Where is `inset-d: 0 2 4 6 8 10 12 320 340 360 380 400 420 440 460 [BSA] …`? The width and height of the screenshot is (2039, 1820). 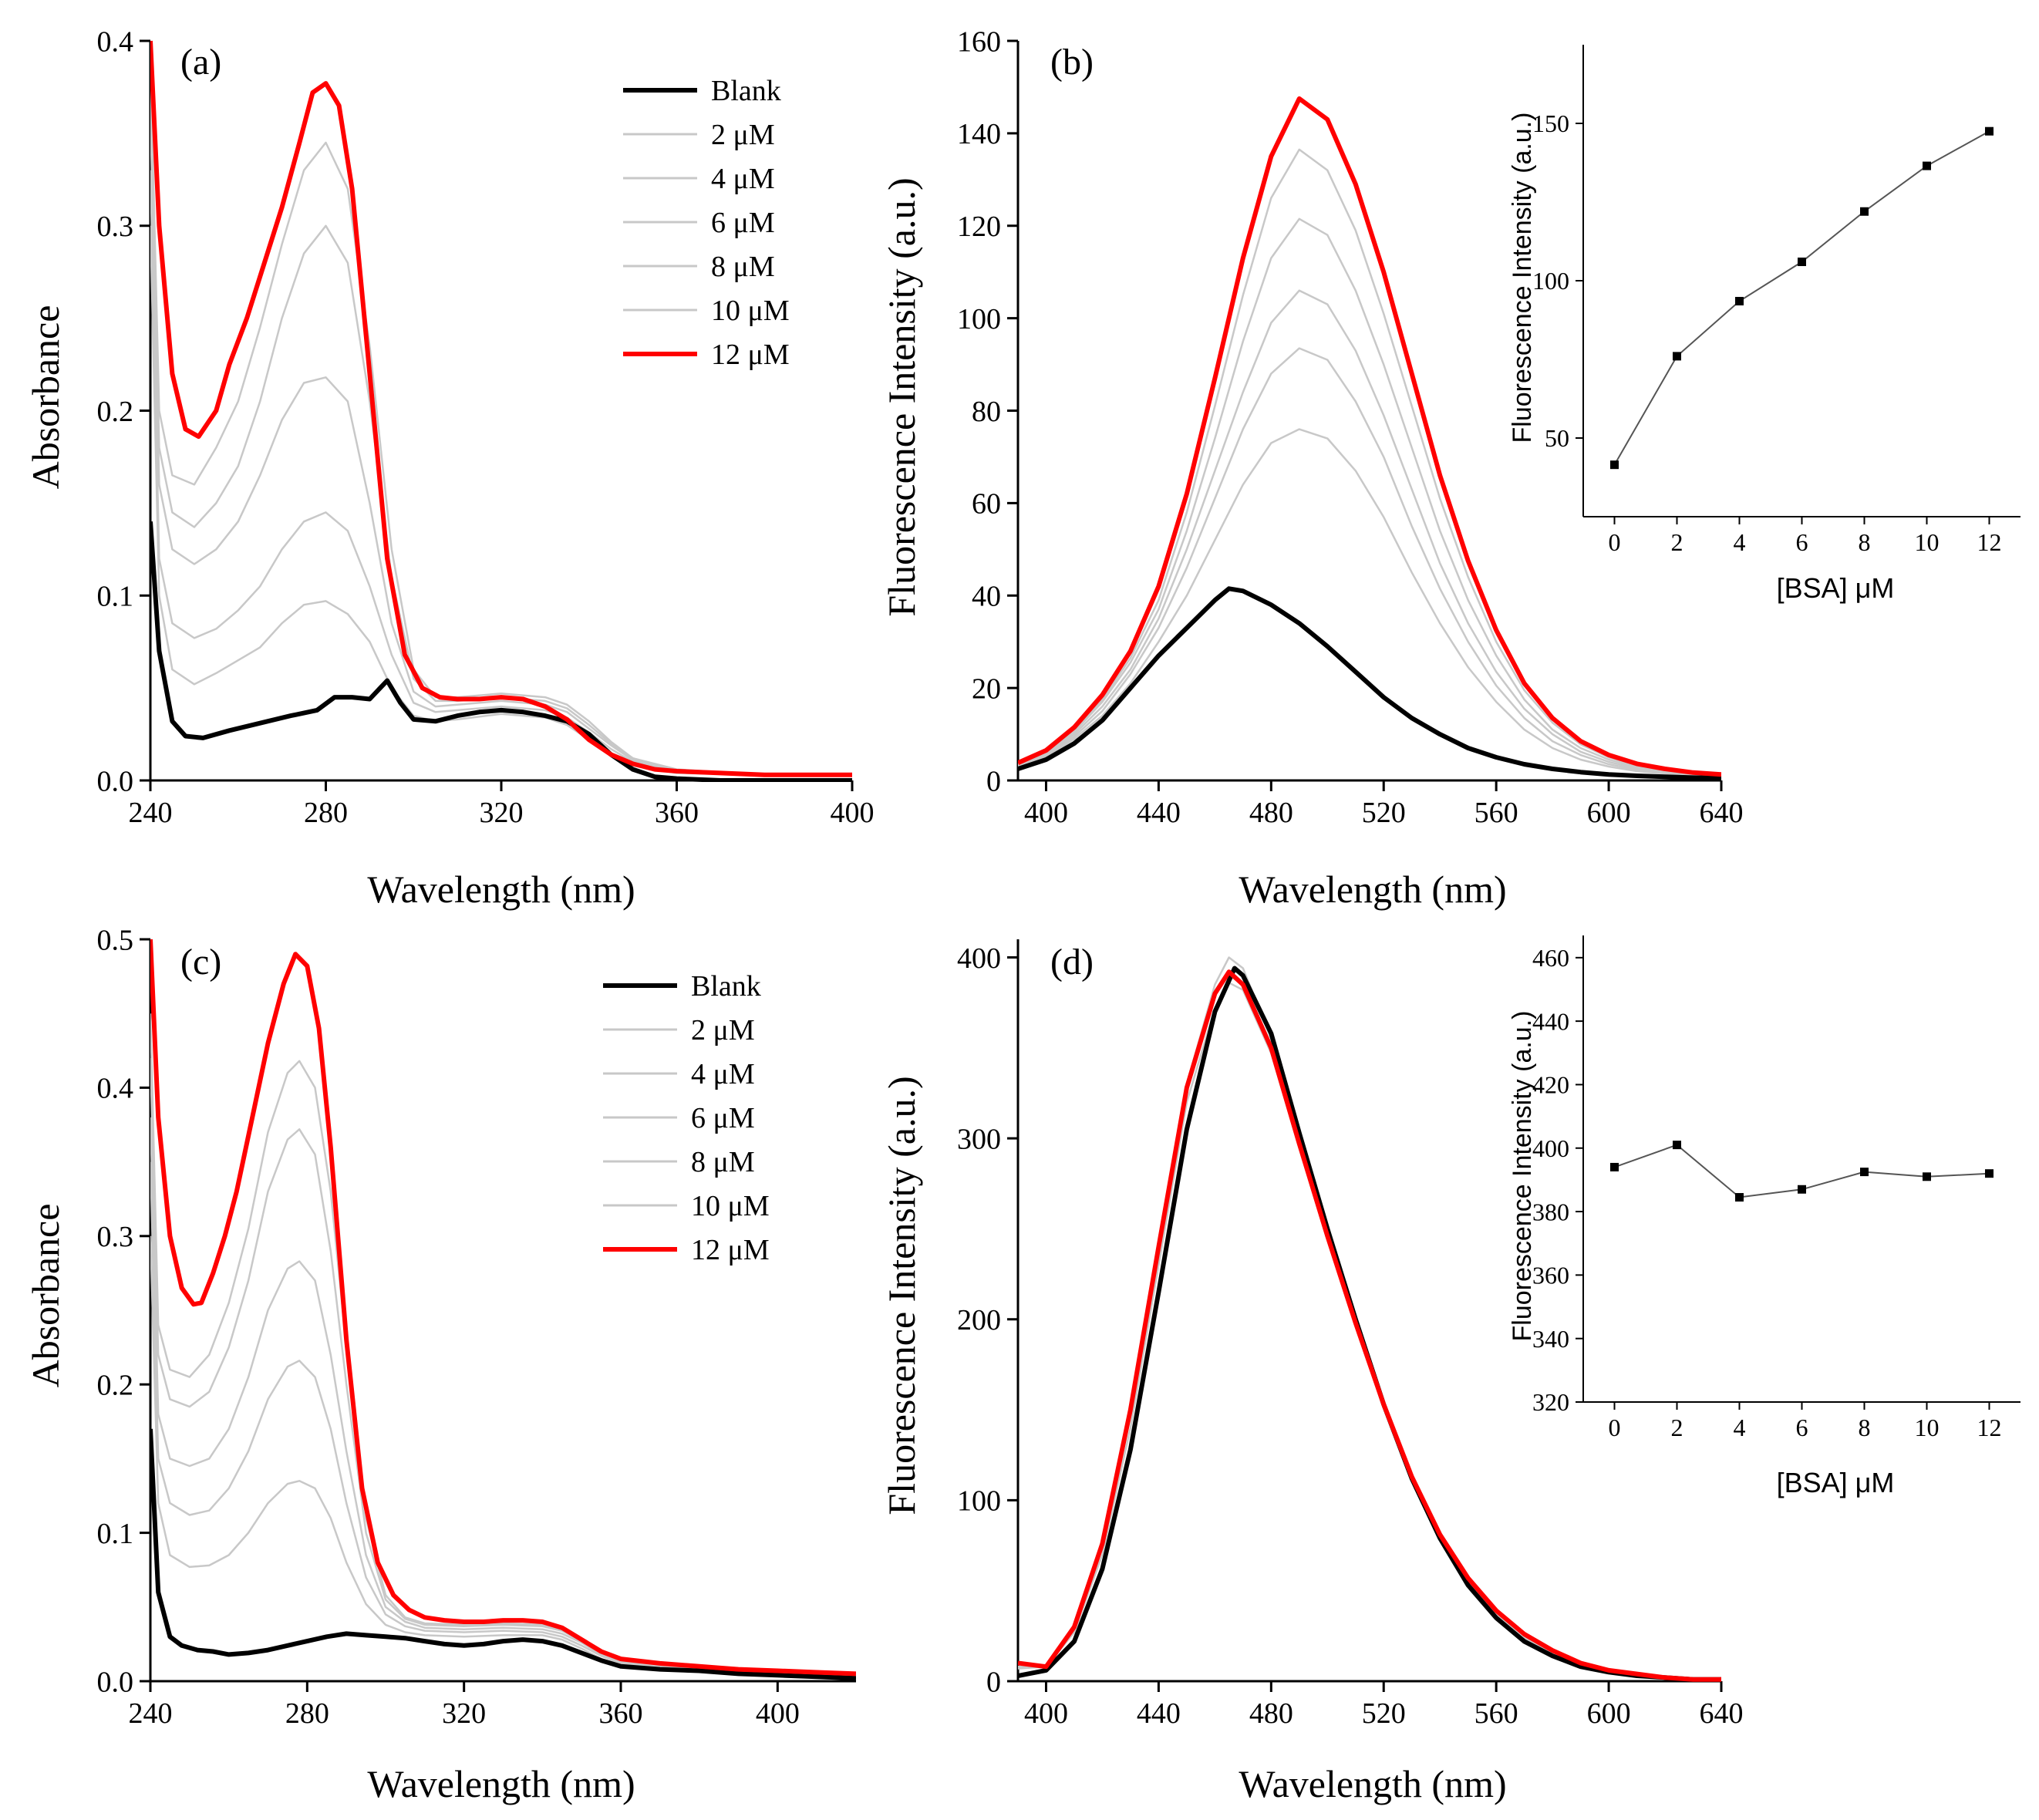 inset-d: 0 2 4 6 8 10 12 320 340 360 380 400 420 440 460 [BSA] … is located at coordinates (1764, 1216).